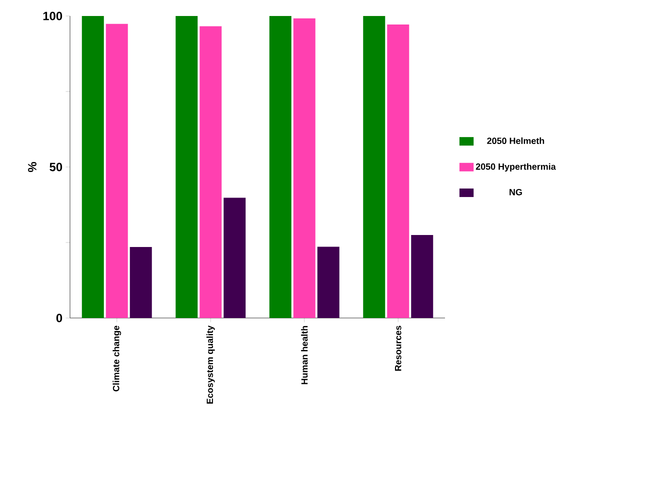 The width and height of the screenshot is (662, 478). Describe the element at coordinates (32, 167) in the screenshot. I see `y-axis-title: %` at that location.